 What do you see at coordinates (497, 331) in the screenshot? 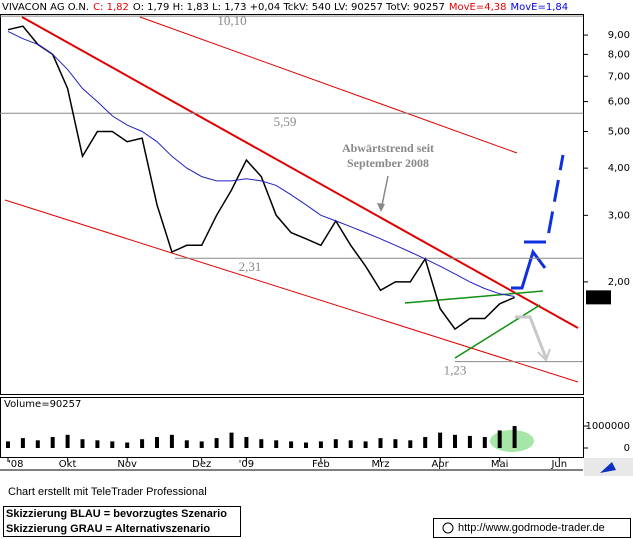
I see `triangle-lower` at bounding box center [497, 331].